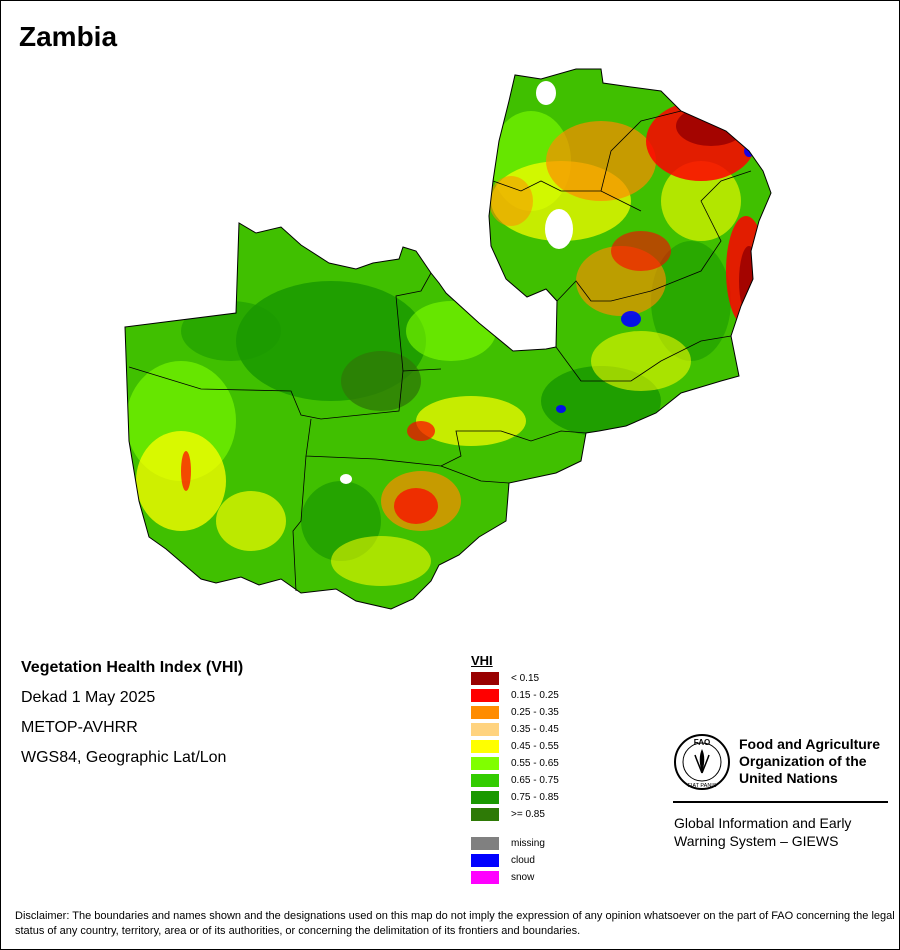 The width and height of the screenshot is (900, 950). Describe the element at coordinates (124, 757) in the screenshot. I see `projection-label: WGS84, Geographic Lat/Lon` at that location.